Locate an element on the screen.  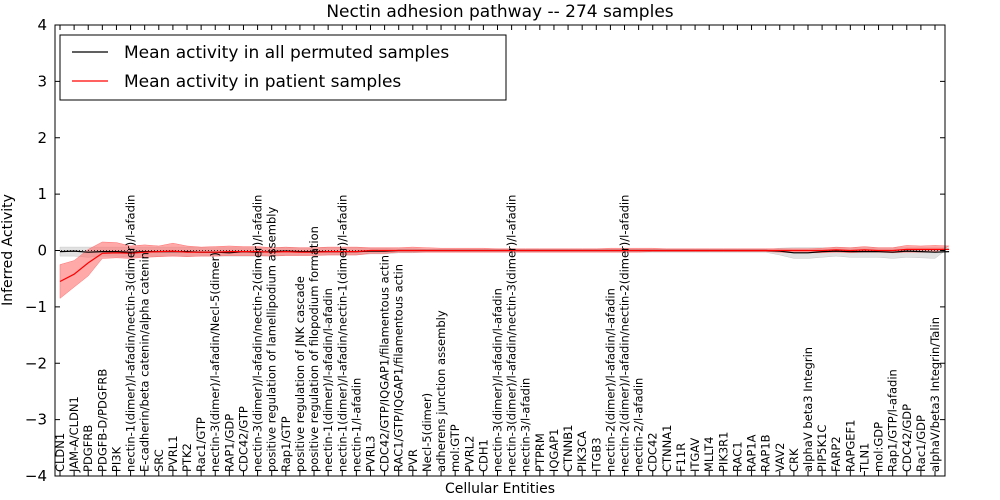
x-tick-label: nectin-1(dimer)/l-afadin/l-afadin is located at coordinates (328, 380).